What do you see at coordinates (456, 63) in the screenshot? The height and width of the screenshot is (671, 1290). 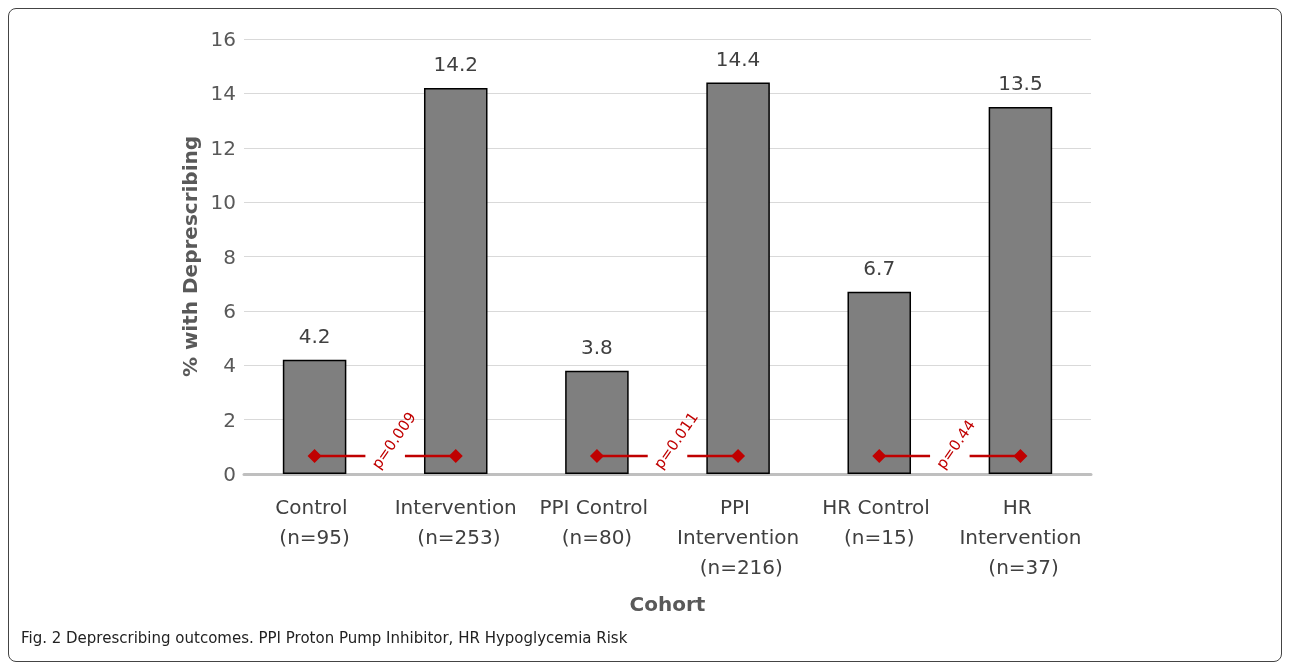 I see `data-label: 14.2` at bounding box center [456, 63].